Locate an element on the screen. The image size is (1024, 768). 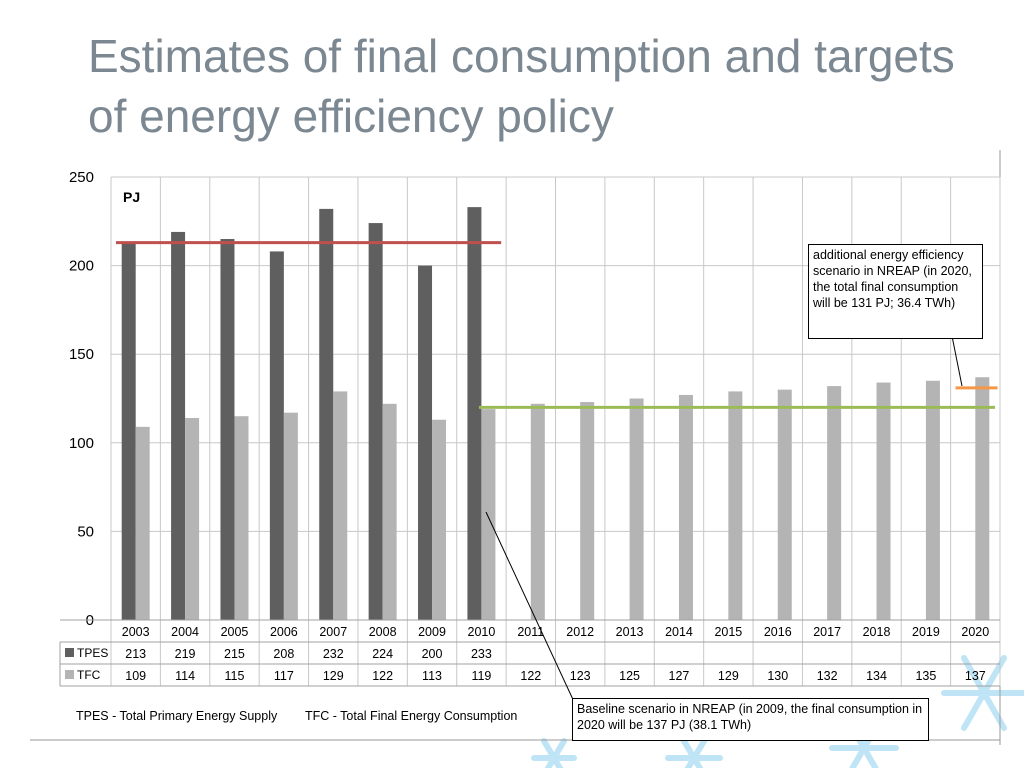
y-tick-label: 0 is located at coordinates (90, 620).